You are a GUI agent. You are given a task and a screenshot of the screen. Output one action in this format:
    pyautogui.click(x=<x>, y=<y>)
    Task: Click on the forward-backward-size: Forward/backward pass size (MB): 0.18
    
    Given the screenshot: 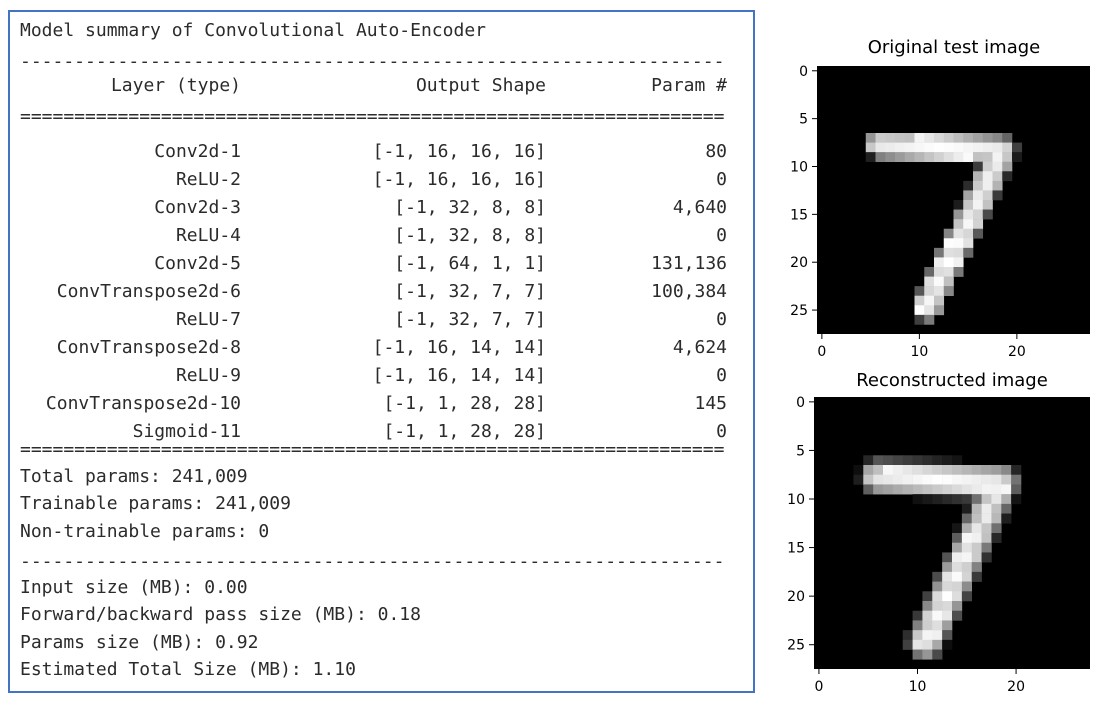 What is the action you would take?
    pyautogui.click(x=220, y=614)
    